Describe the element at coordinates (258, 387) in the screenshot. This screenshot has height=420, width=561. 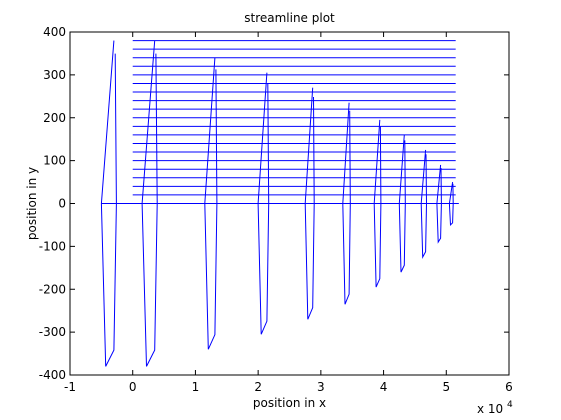
I see `x-tick-label: 2` at that location.